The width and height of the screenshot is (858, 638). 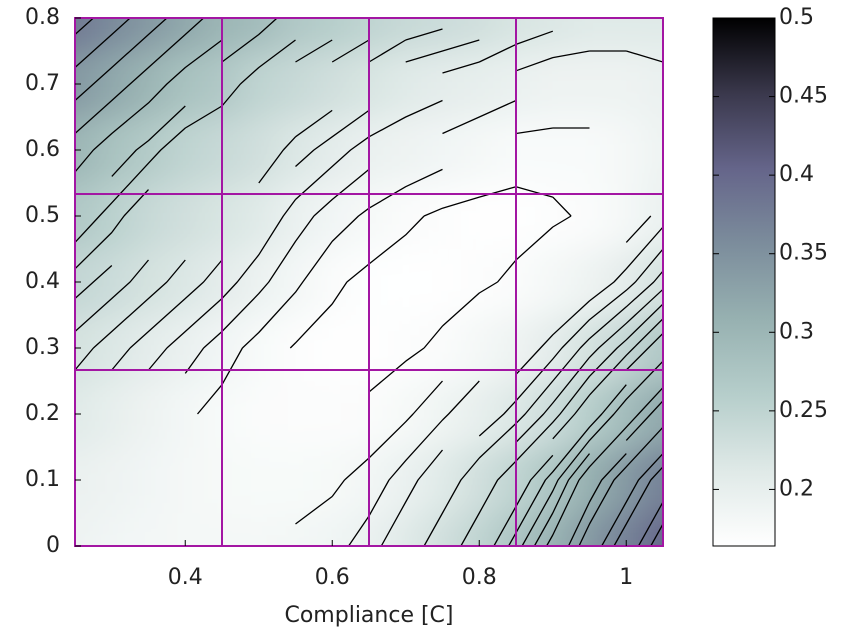 I want to click on x-tick-label: 0.6, so click(x=332, y=577).